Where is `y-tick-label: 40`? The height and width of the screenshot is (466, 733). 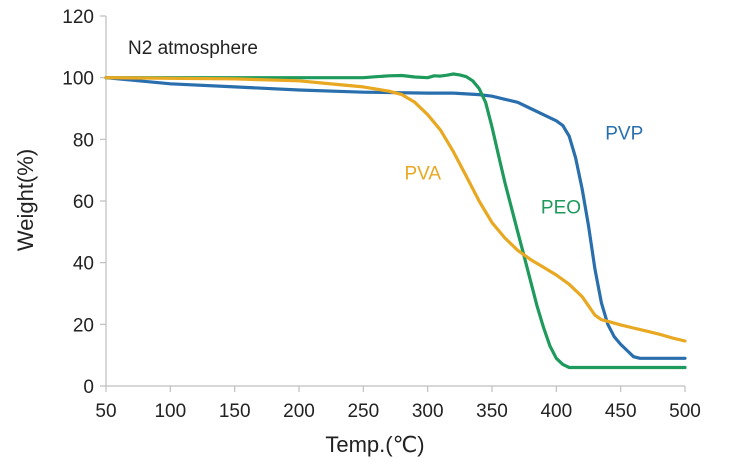
y-tick-label: 40 is located at coordinates (83, 264).